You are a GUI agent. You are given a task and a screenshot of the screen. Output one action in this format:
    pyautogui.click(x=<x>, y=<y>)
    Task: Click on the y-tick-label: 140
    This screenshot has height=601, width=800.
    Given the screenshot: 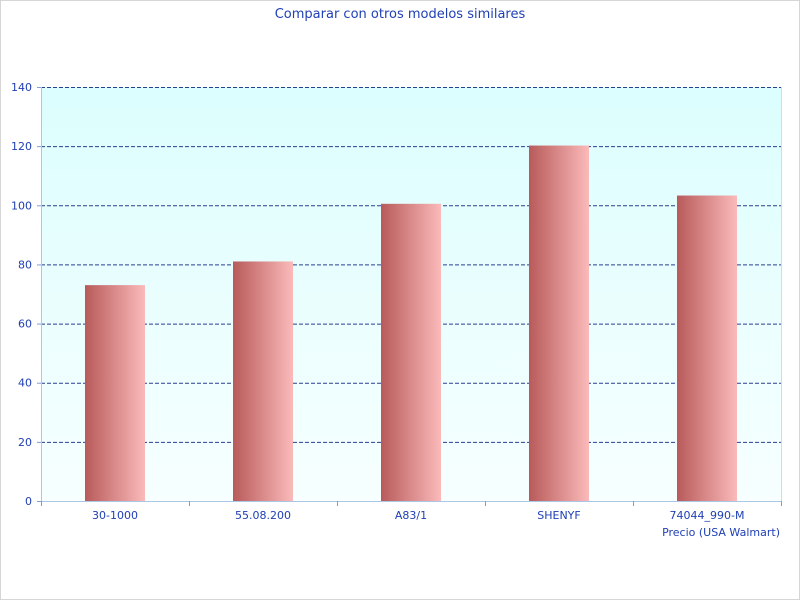 What is the action you would take?
    pyautogui.click(x=21, y=87)
    